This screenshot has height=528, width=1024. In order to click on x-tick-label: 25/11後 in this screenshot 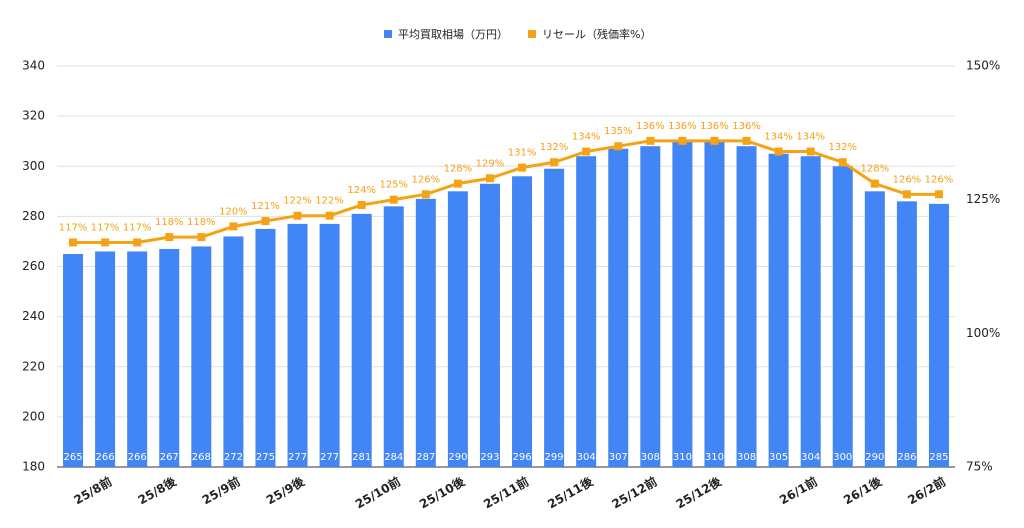, I will do `click(570, 492)`.